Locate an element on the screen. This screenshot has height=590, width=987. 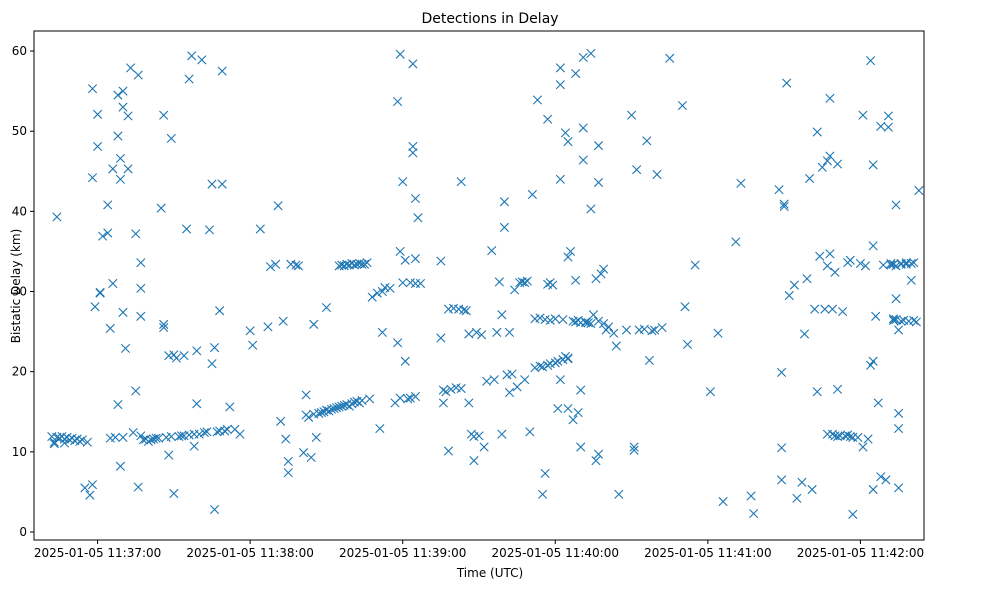
y-tick-label: 10 is located at coordinates (19, 452).